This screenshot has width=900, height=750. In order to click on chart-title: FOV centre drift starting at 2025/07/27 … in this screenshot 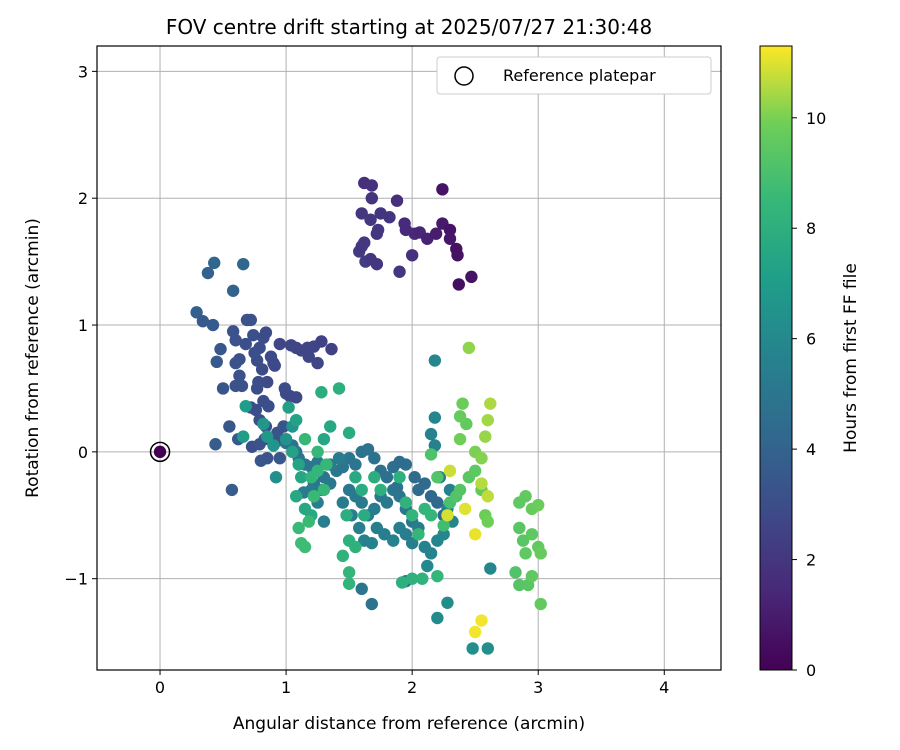, I will do `click(409, 27)`.